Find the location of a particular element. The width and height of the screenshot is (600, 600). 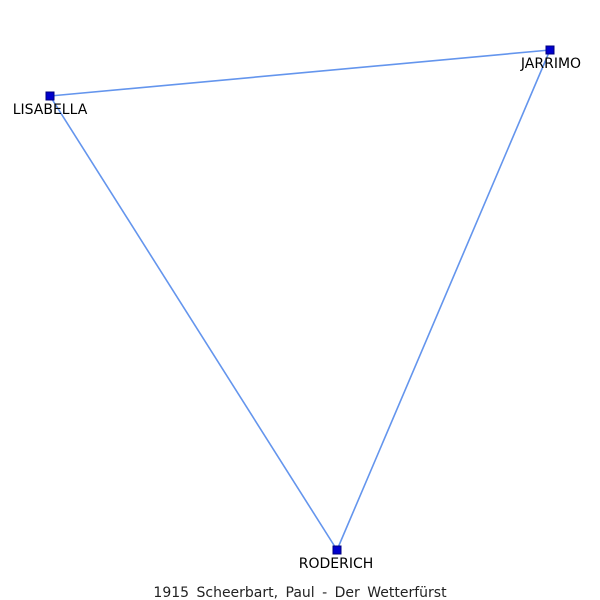

node-label: RODERICH is located at coordinates (336, 564).